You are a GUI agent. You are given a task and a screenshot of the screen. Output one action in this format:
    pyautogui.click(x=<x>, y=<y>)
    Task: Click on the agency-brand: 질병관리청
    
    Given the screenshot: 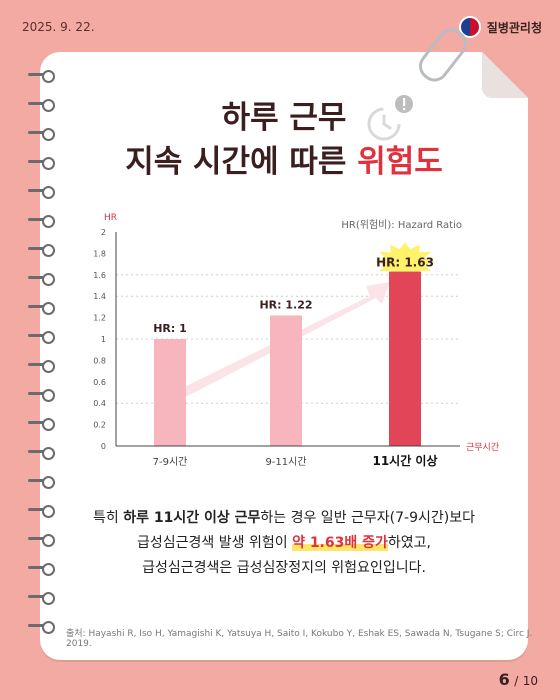 What is the action you would take?
    pyautogui.click(x=500, y=27)
    